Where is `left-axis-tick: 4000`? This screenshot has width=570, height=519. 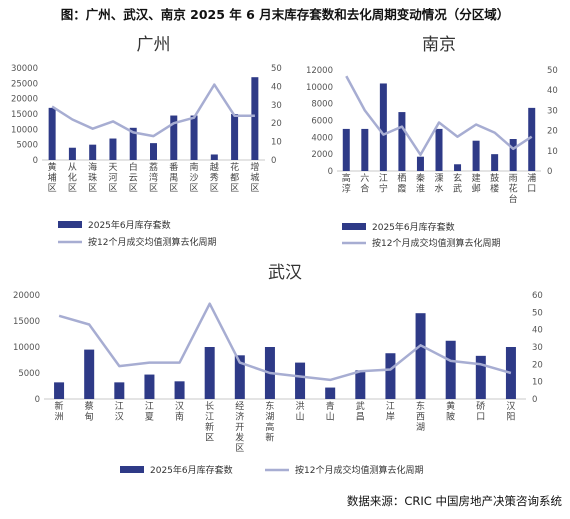
left-axis-tick: 4000 is located at coordinates (322, 138).